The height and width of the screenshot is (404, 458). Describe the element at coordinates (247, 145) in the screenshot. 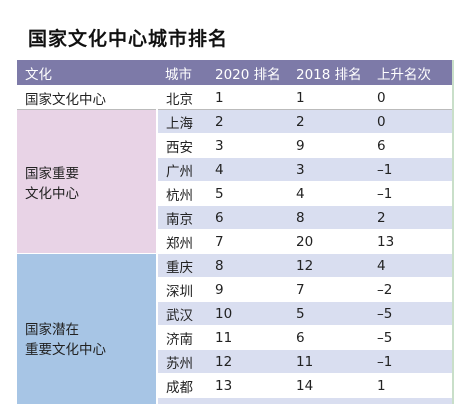

I see `rank-2020-cell: 3` at that location.